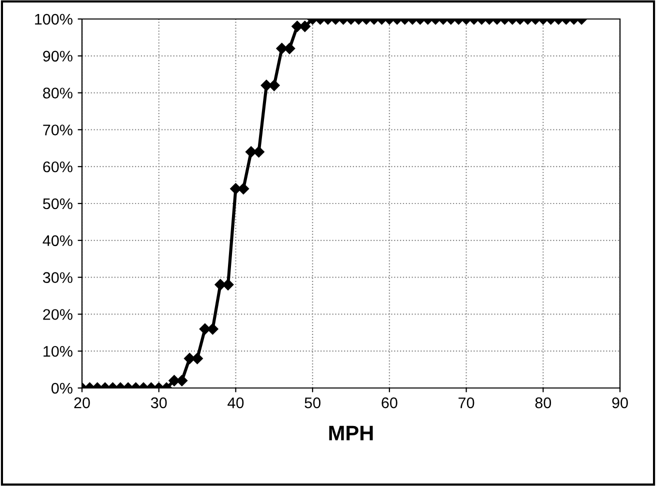  Describe the element at coordinates (57, 314) in the screenshot. I see `y-tick-label: 20%` at that location.